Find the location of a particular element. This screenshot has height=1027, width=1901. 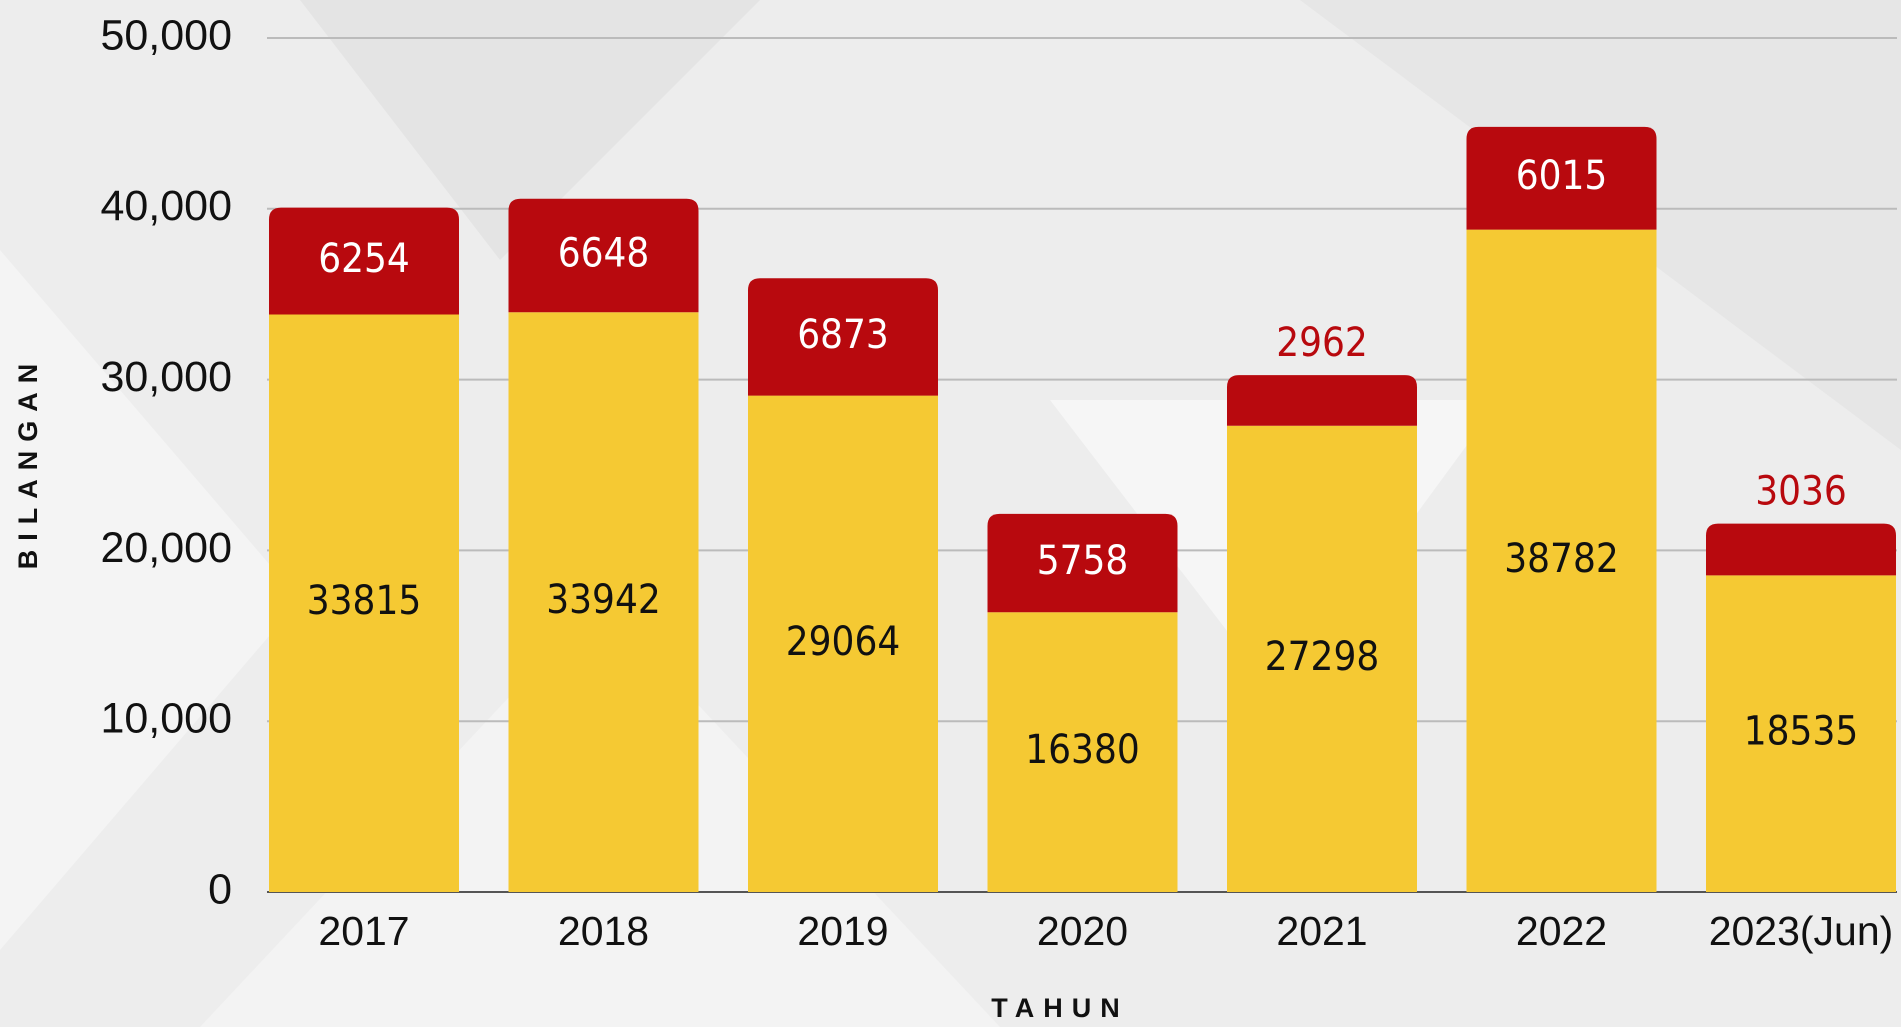

data-label: 33942 is located at coordinates (603, 600).